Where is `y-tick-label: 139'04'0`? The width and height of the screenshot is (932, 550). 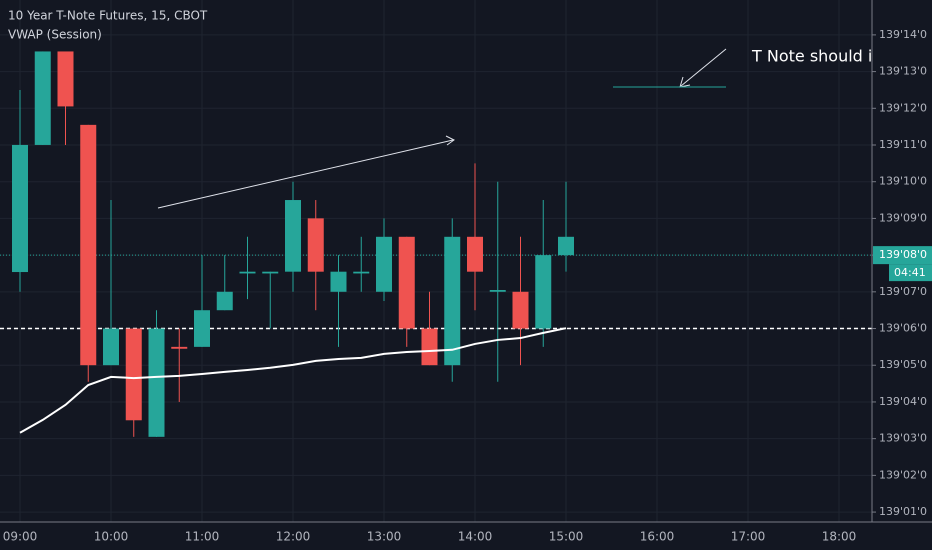
y-tick-label: 139'04'0 is located at coordinates (903, 401).